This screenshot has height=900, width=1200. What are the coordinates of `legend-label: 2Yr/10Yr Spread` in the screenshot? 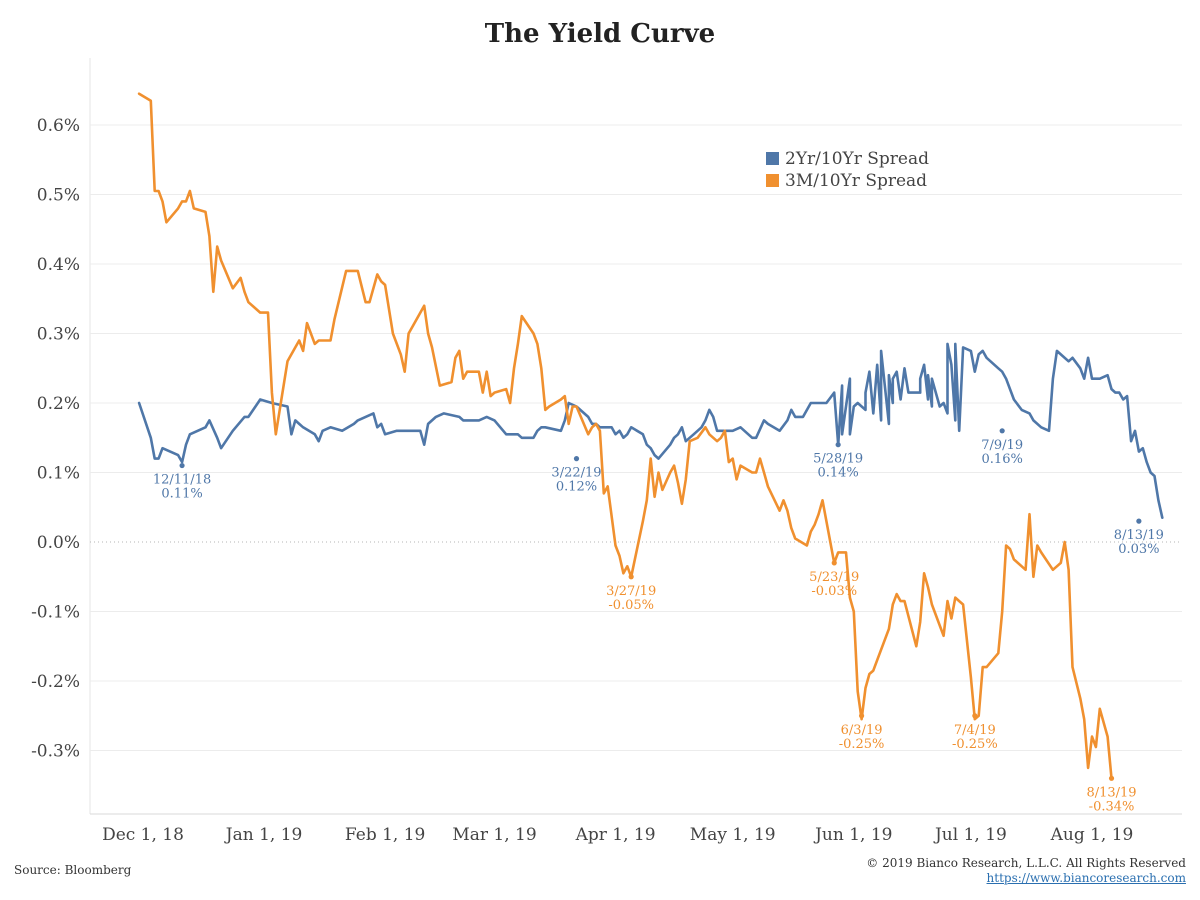 It's located at (857, 159).